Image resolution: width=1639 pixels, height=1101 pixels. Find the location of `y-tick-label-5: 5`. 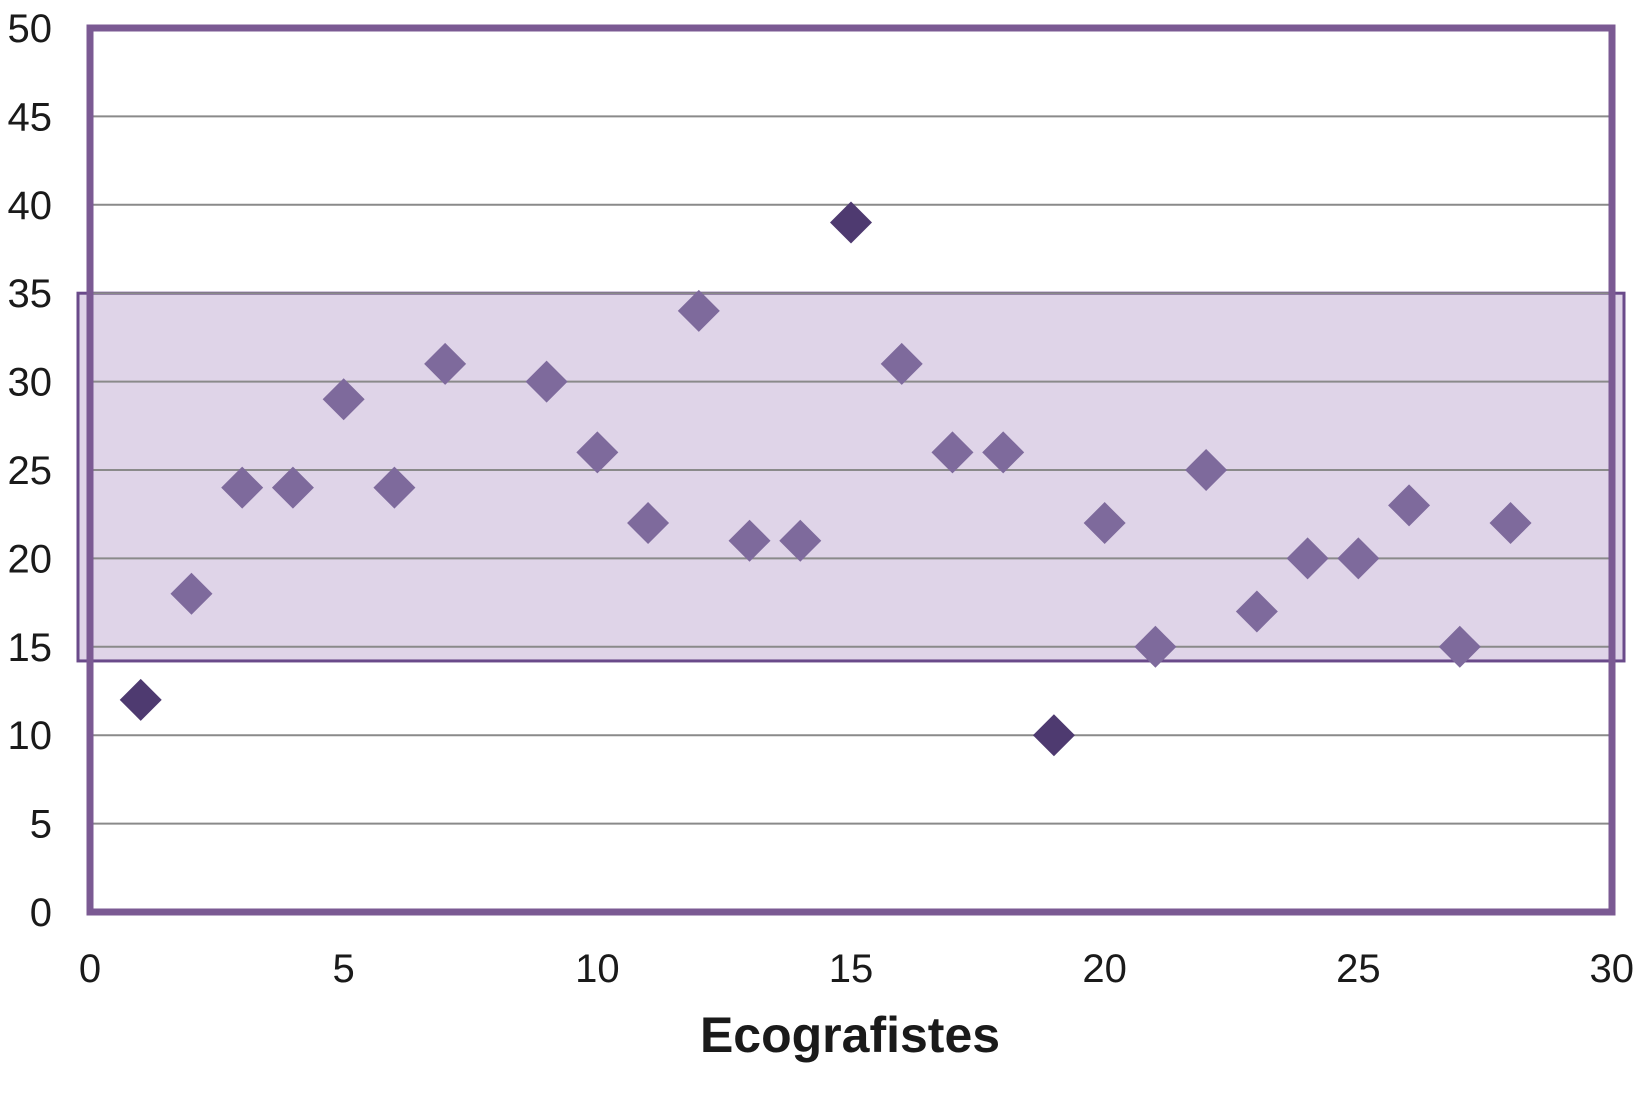

y-tick-label-5: 5 is located at coordinates (41, 825).